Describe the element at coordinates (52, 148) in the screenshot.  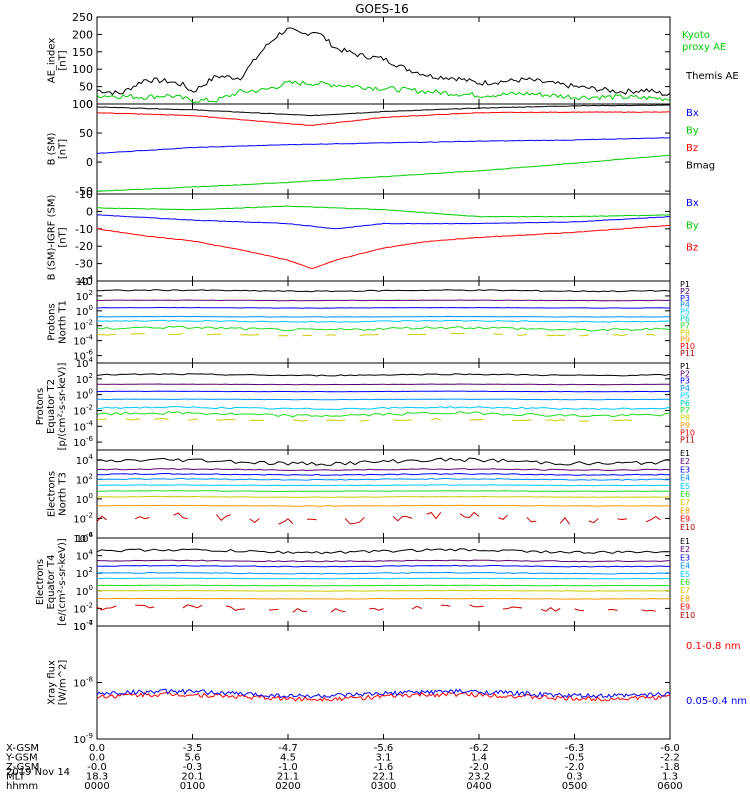
I see `y-axis-label: B (SM)` at that location.